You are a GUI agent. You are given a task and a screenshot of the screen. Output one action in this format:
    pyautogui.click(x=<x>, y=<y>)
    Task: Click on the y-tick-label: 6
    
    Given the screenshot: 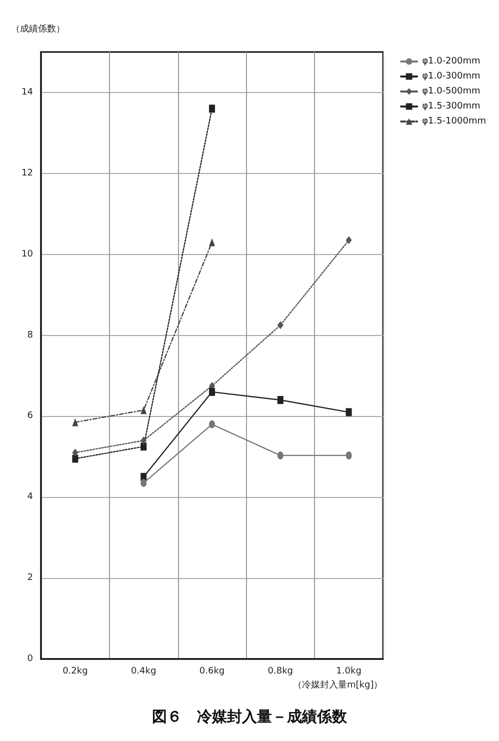 What is the action you would take?
    pyautogui.click(x=30, y=416)
    